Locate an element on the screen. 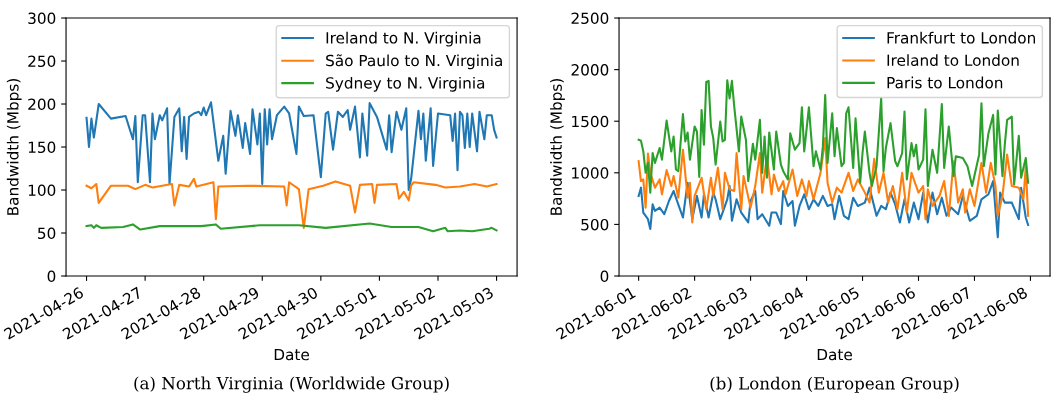 The height and width of the screenshot is (405, 1060). y-tick-label: 1500 is located at coordinates (590, 121).